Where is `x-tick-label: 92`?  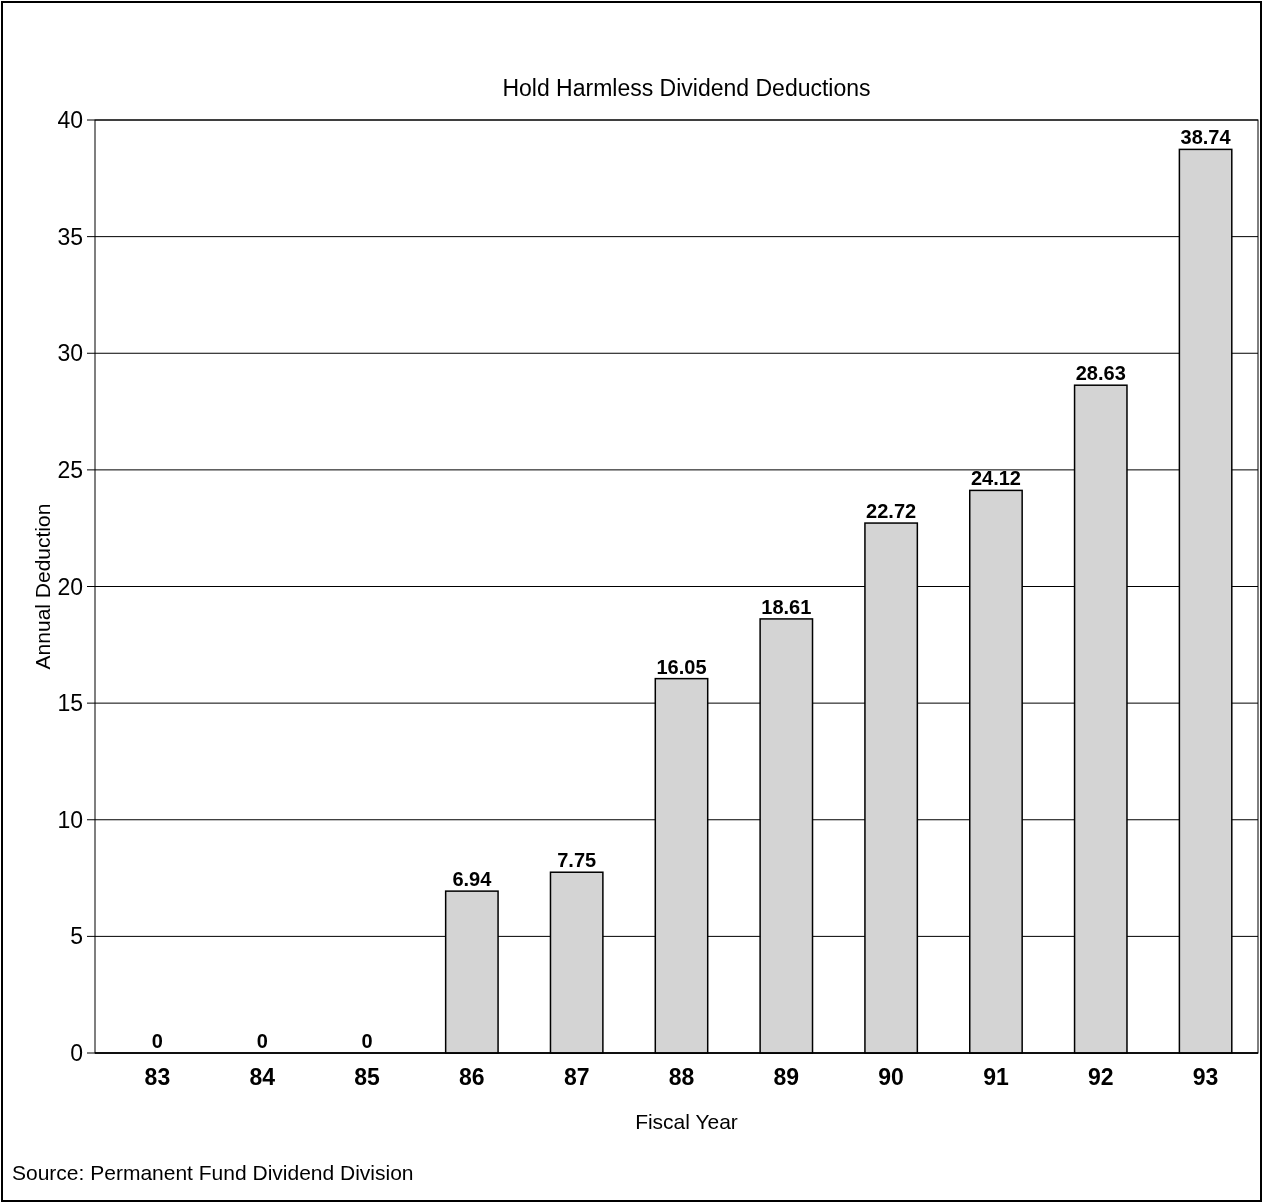 x-tick-label: 92 is located at coordinates (1100, 1077).